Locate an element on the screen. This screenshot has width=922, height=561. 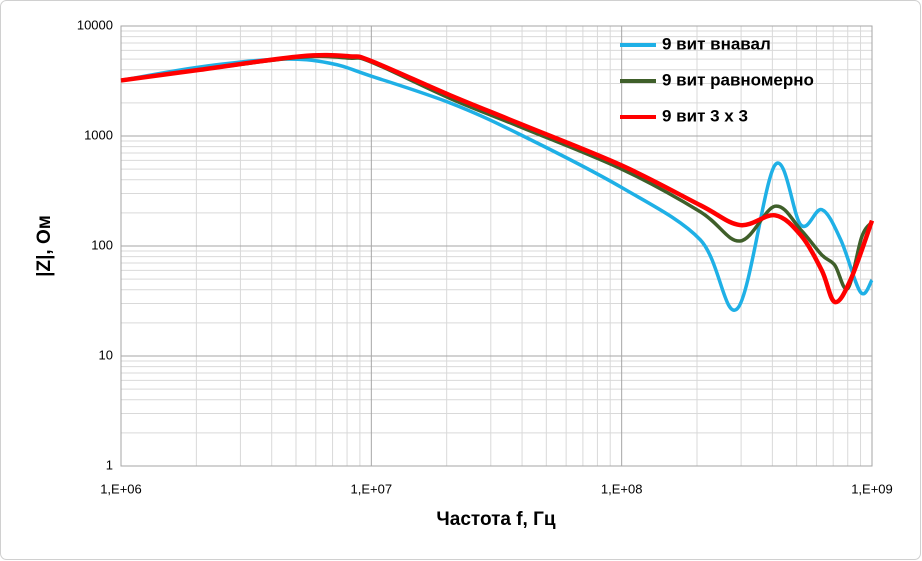
y-tick-label: 10 is located at coordinates (106, 354).